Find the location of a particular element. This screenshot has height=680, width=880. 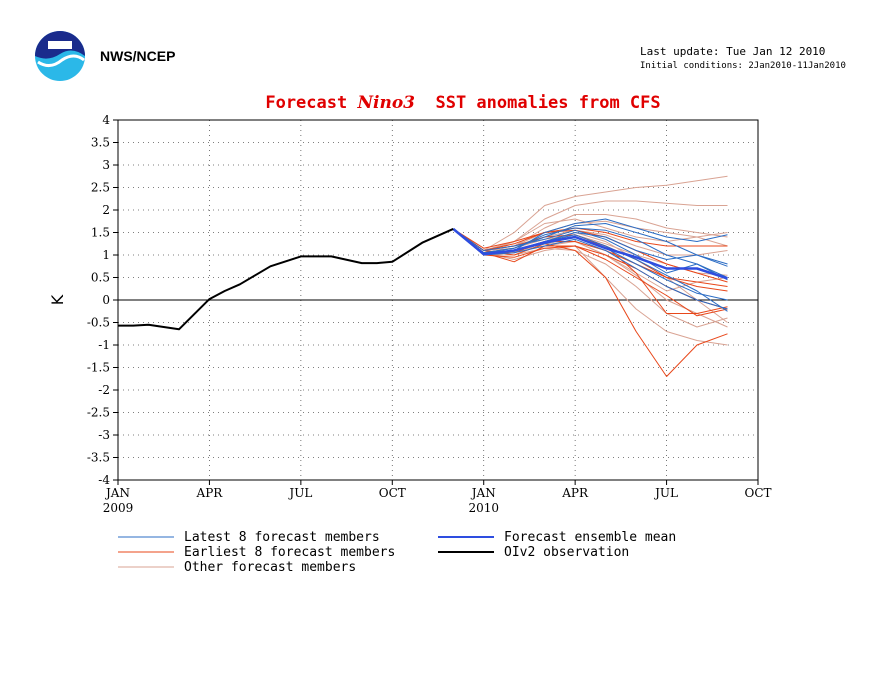

y-tick-label: 1.5 is located at coordinates (100, 233).